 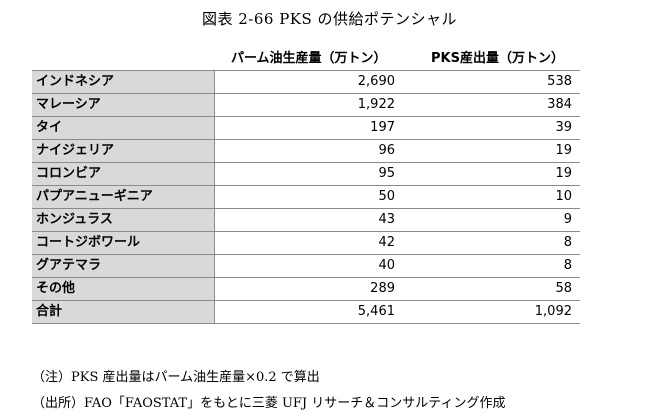 I want to click on row-country: パプアニューギニア, so click(x=123, y=197).